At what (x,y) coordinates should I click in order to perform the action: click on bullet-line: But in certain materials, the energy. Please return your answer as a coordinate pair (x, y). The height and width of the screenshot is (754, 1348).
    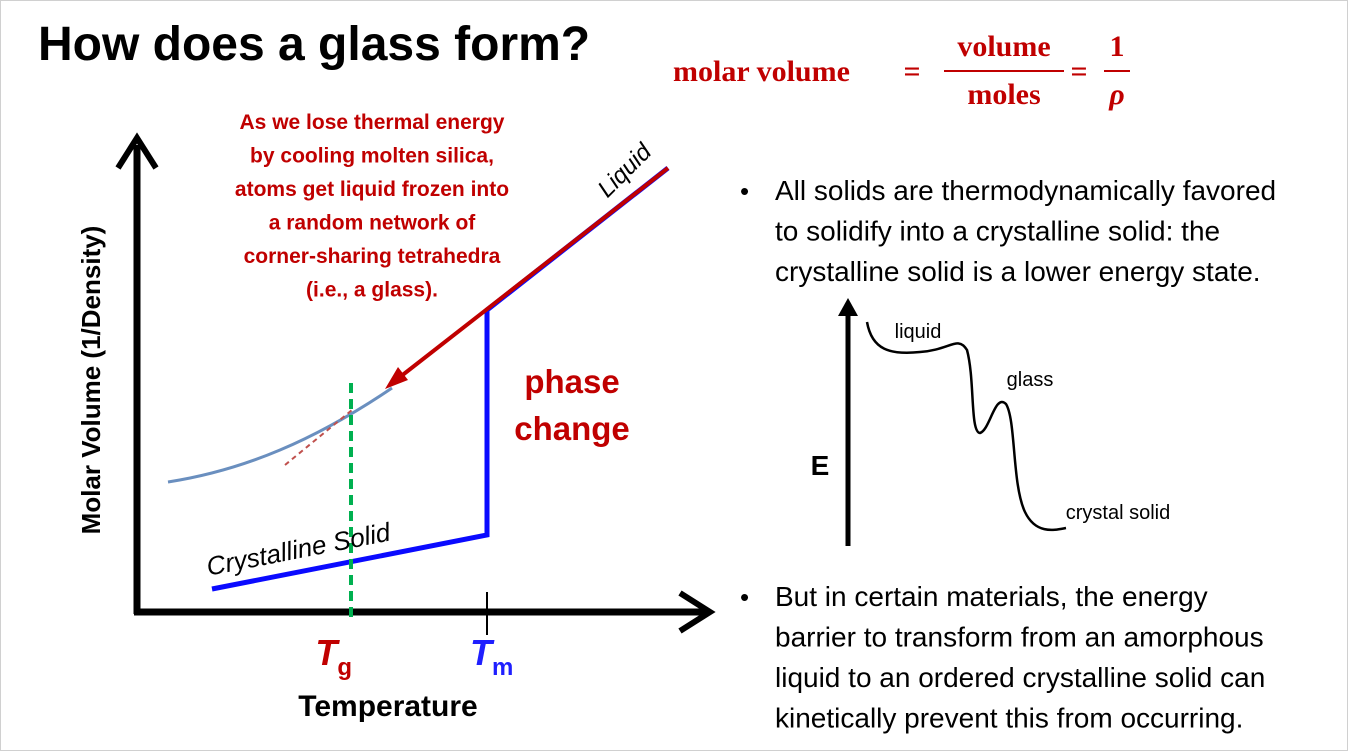
    Looking at the image, I should click on (991, 596).